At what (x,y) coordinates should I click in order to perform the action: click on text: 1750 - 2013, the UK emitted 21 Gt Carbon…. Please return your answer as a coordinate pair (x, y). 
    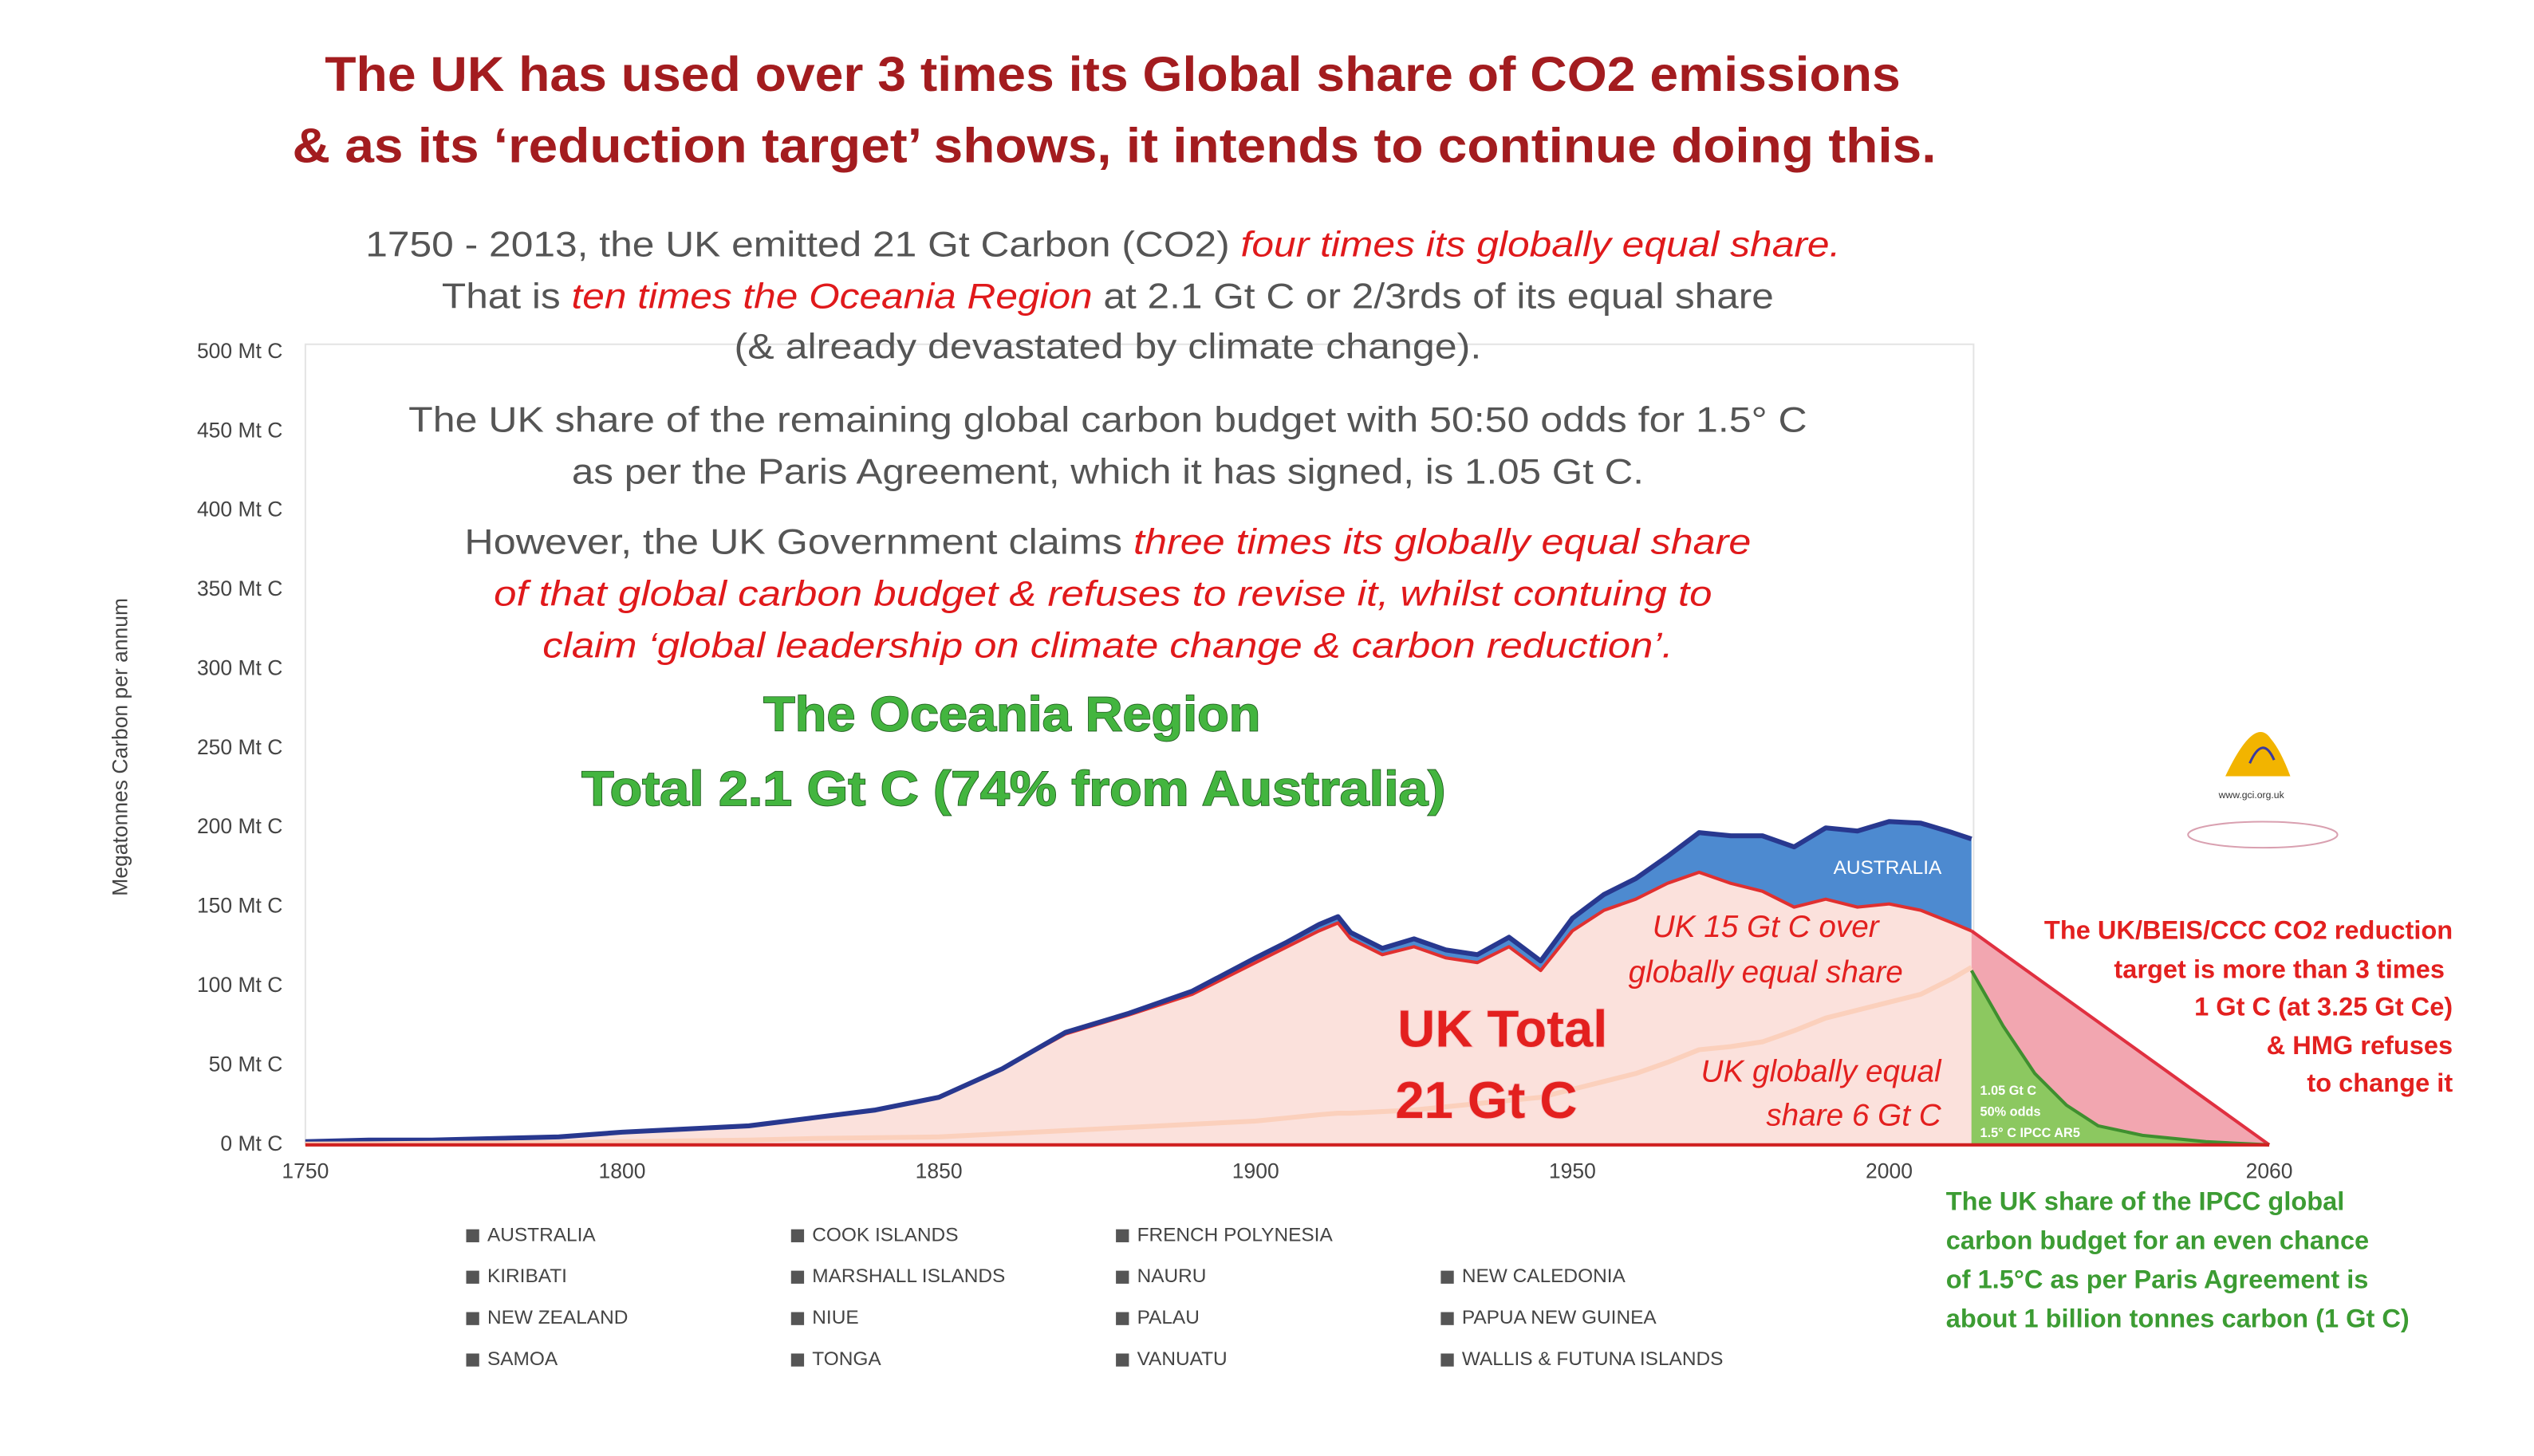
    Looking at the image, I should click on (803, 244).